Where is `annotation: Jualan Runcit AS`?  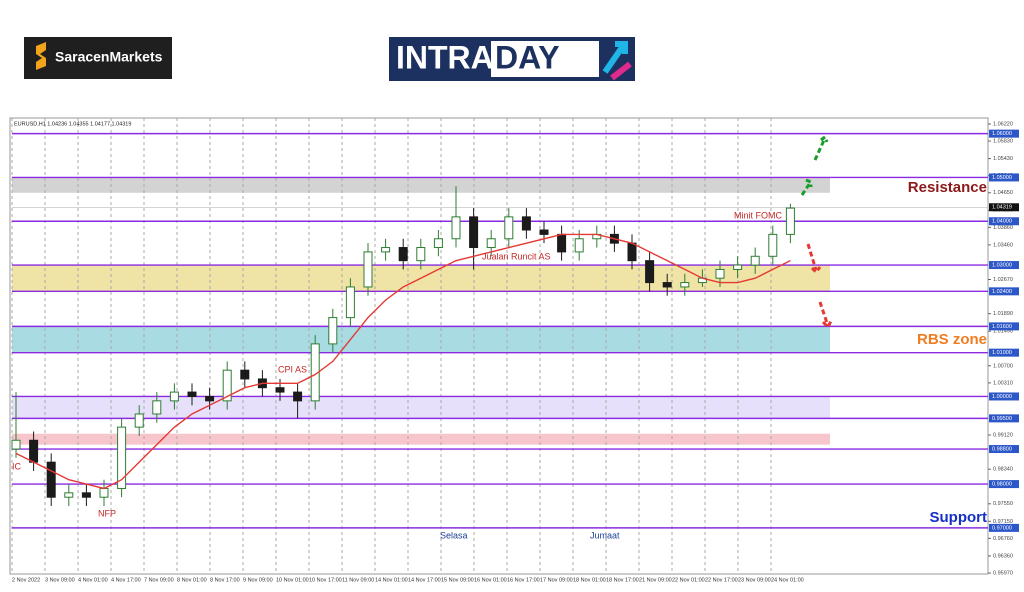
annotation: Jualan Runcit AS is located at coordinates (516, 256).